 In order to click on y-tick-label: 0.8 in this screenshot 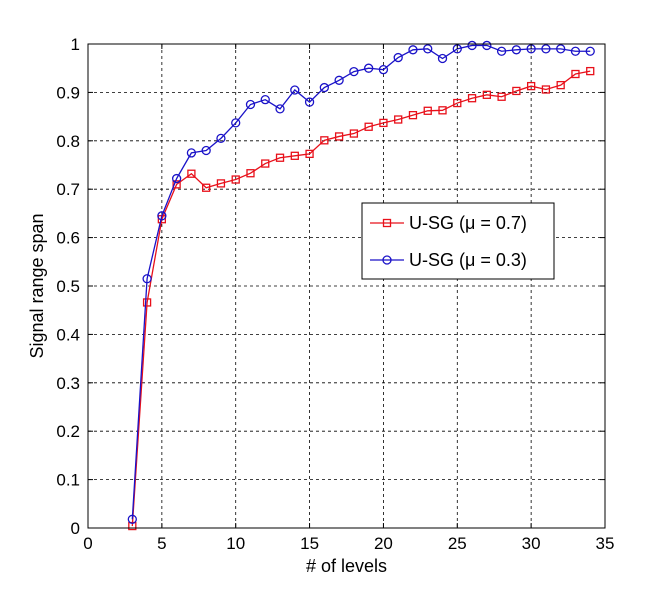, I will do `click(68, 141)`.